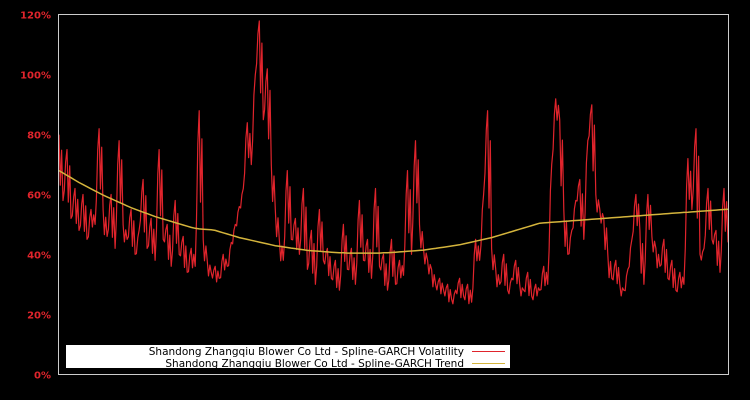  I want to click on y-tick-label: 40%, so click(39, 256).